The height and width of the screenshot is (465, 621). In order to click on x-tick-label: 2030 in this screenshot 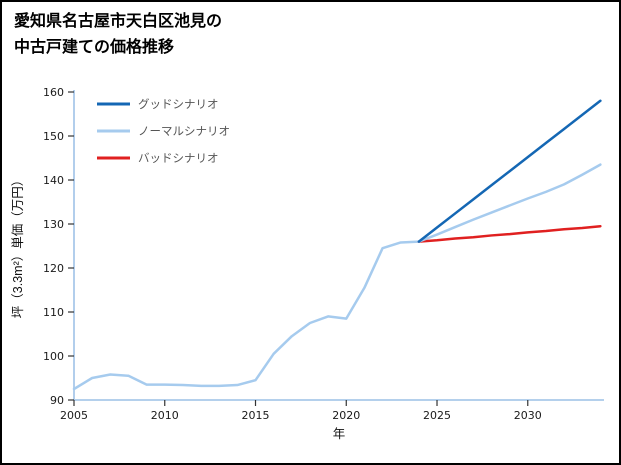, I will do `click(528, 415)`.